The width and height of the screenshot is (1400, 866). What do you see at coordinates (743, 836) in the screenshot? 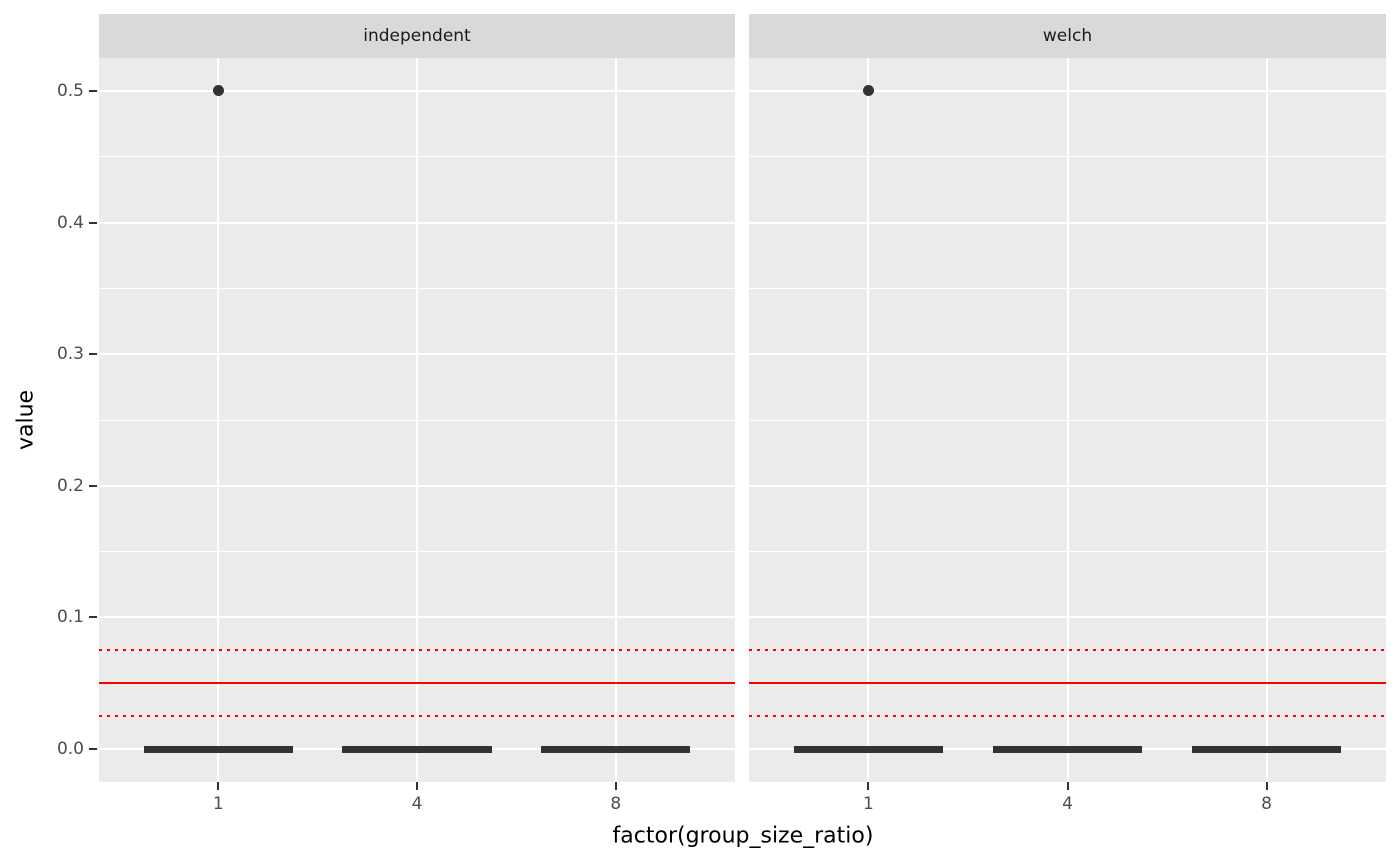
I see `x-axis-title: factor(group_size_ratio)` at bounding box center [743, 836].